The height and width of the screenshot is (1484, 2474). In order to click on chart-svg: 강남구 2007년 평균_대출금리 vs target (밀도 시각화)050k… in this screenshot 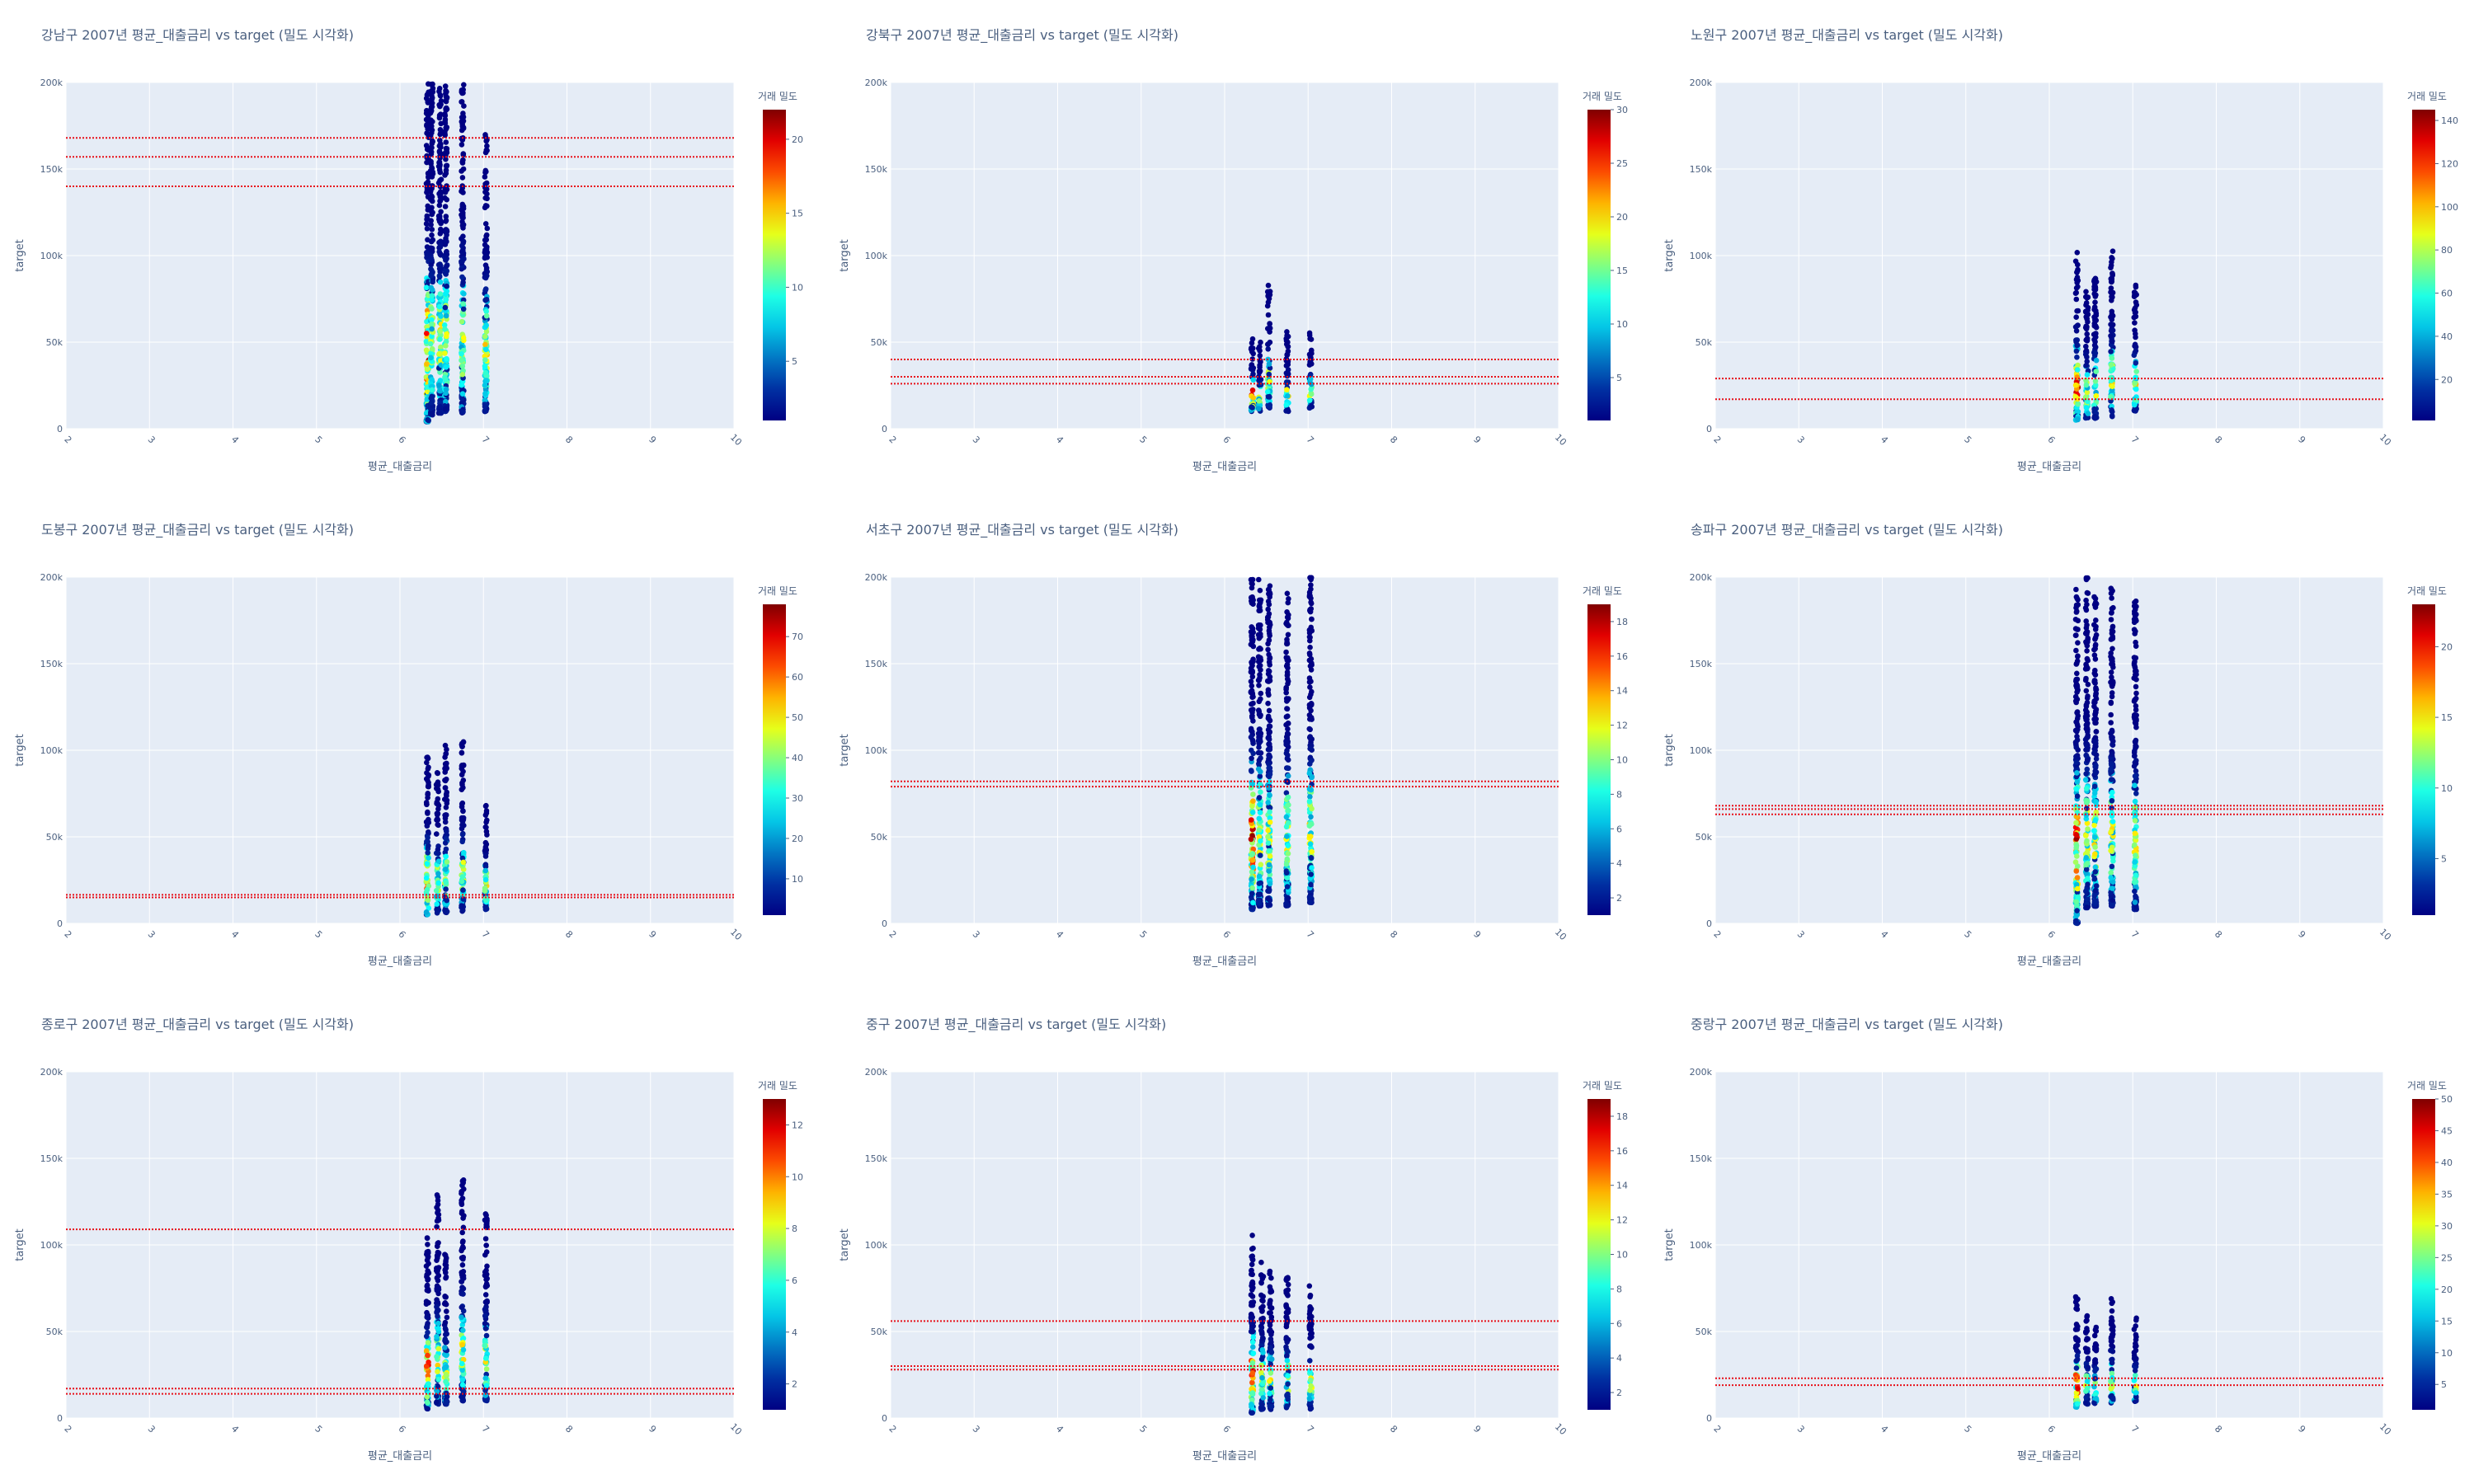, I will do `click(408, 250)`.